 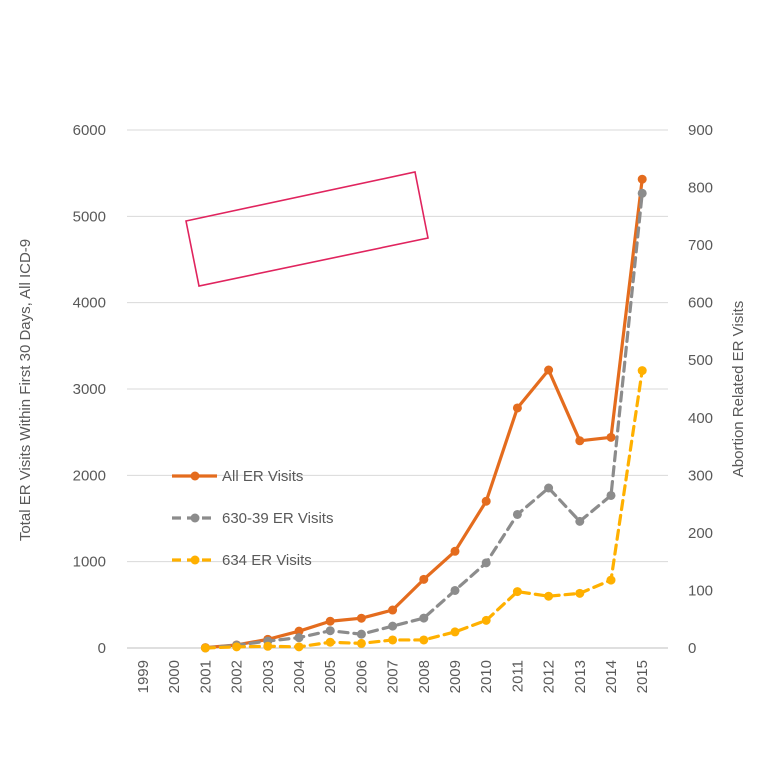 I want to click on x-tick-label: 2008, so click(x=424, y=676).